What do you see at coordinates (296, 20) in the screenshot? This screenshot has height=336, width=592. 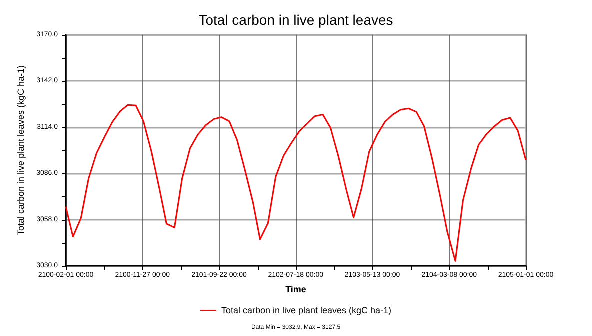 I see `chart-title: Total carbon in live plant leaves` at bounding box center [296, 20].